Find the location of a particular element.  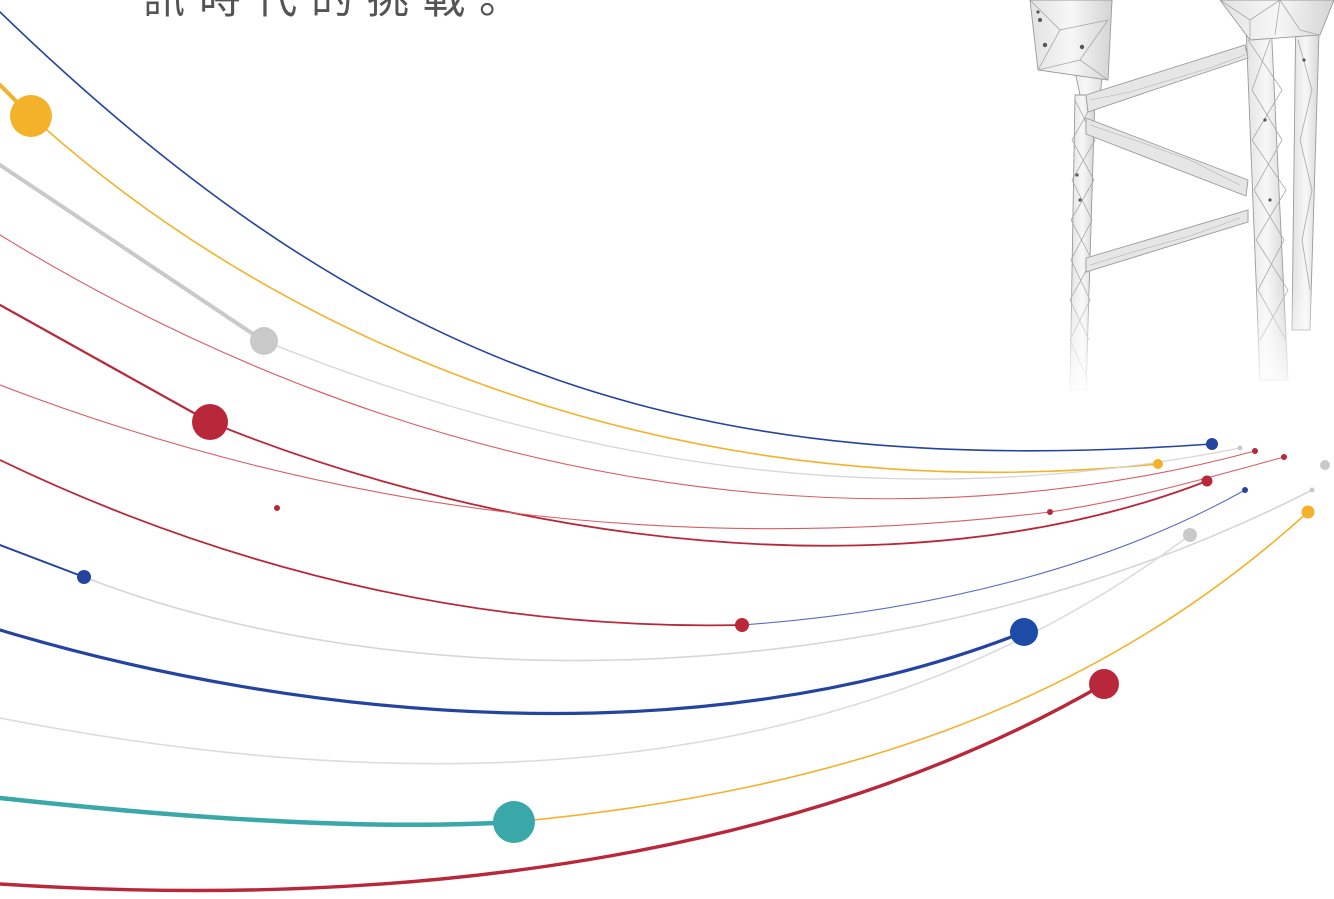

curve-red-medium is located at coordinates (106, 363).